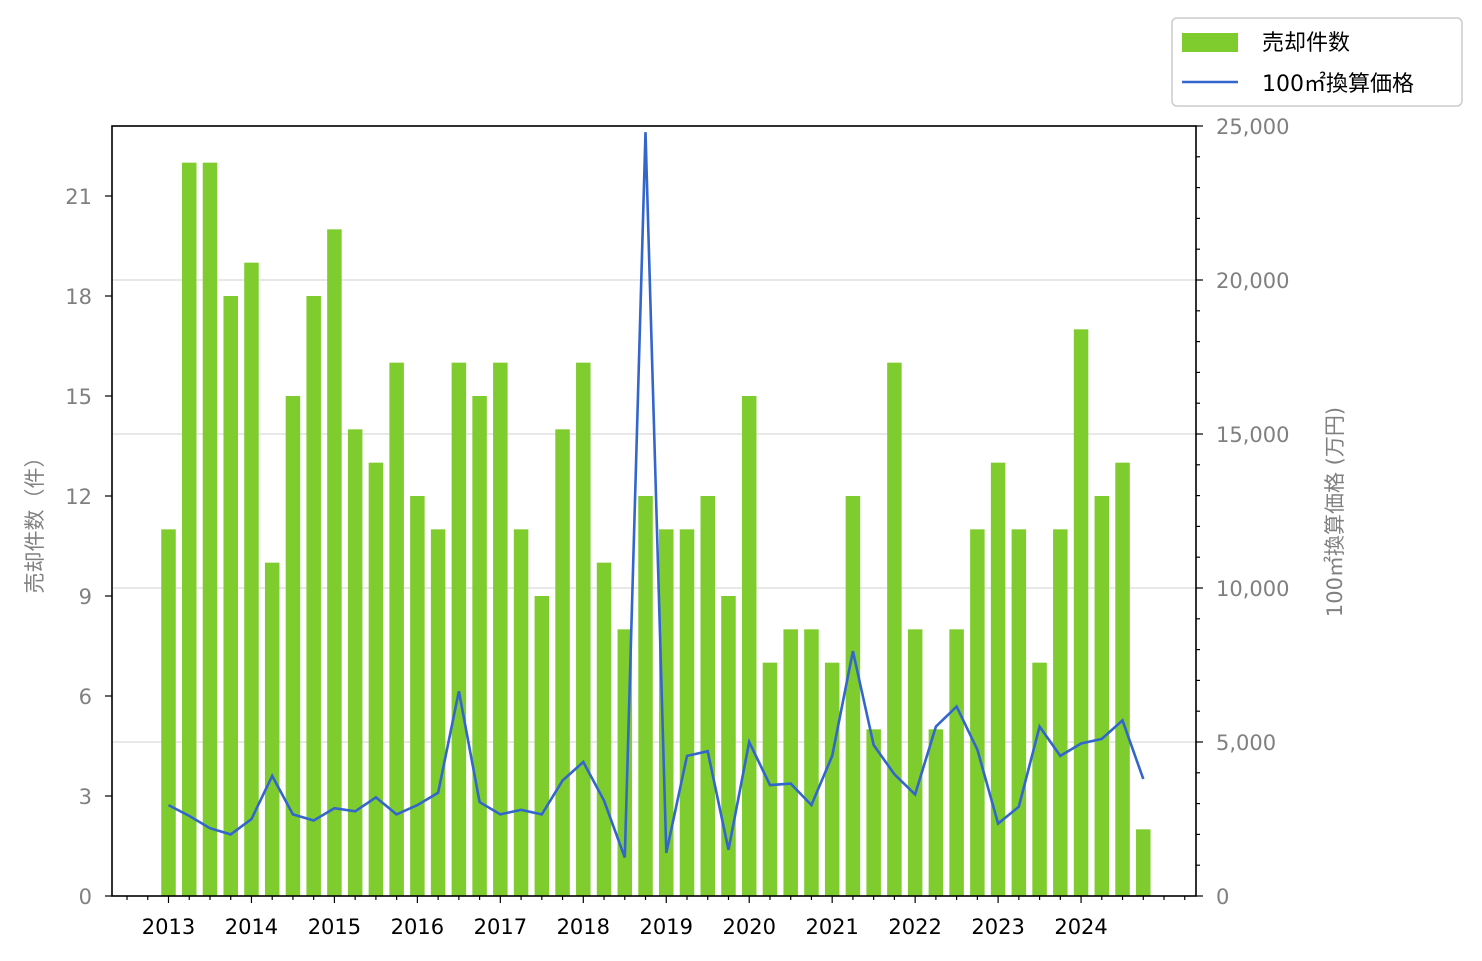 The height and width of the screenshot is (961, 1482). I want to click on y-right-tick-label: 25,000, so click(1252, 127).